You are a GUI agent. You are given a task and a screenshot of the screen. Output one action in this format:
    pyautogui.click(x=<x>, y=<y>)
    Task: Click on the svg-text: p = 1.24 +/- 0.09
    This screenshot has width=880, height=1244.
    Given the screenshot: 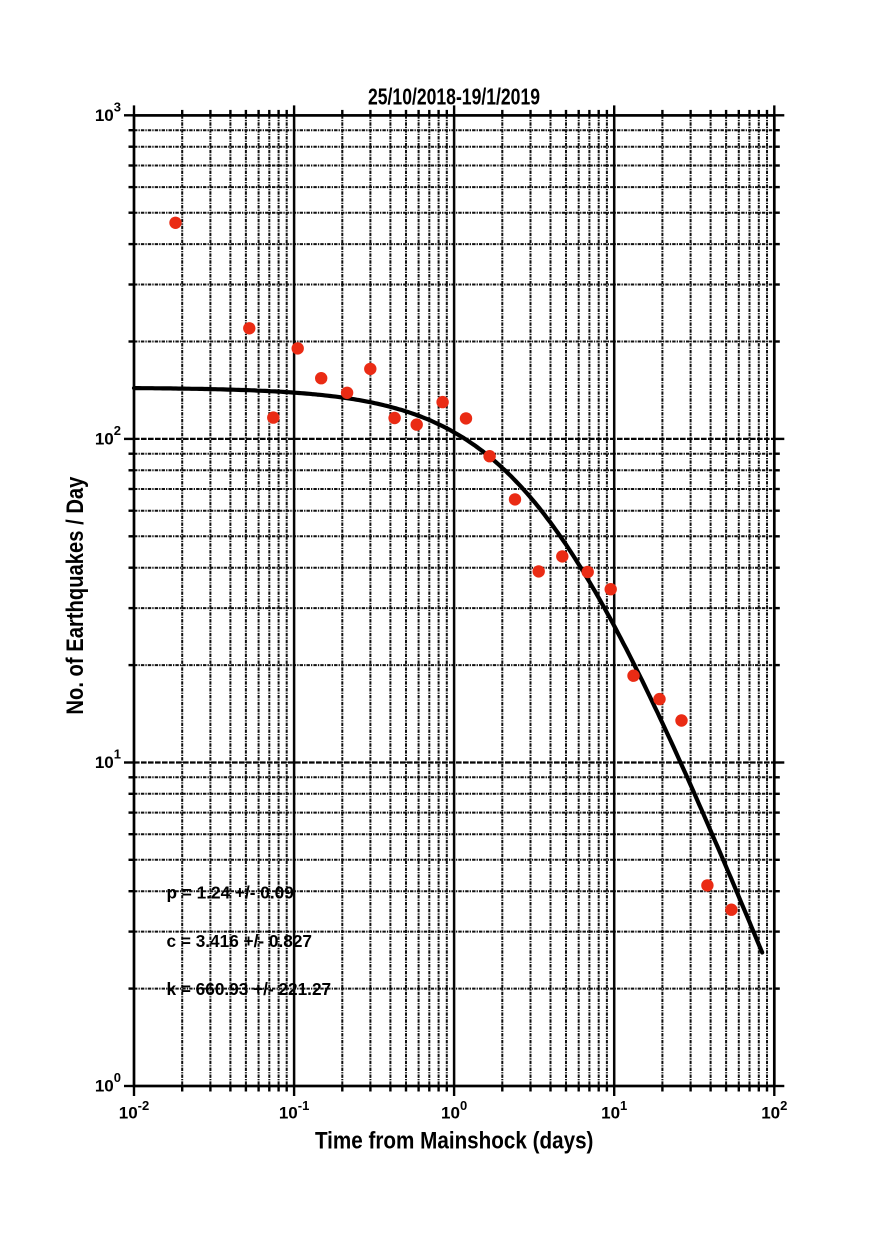 What is the action you would take?
    pyautogui.click(x=230, y=893)
    